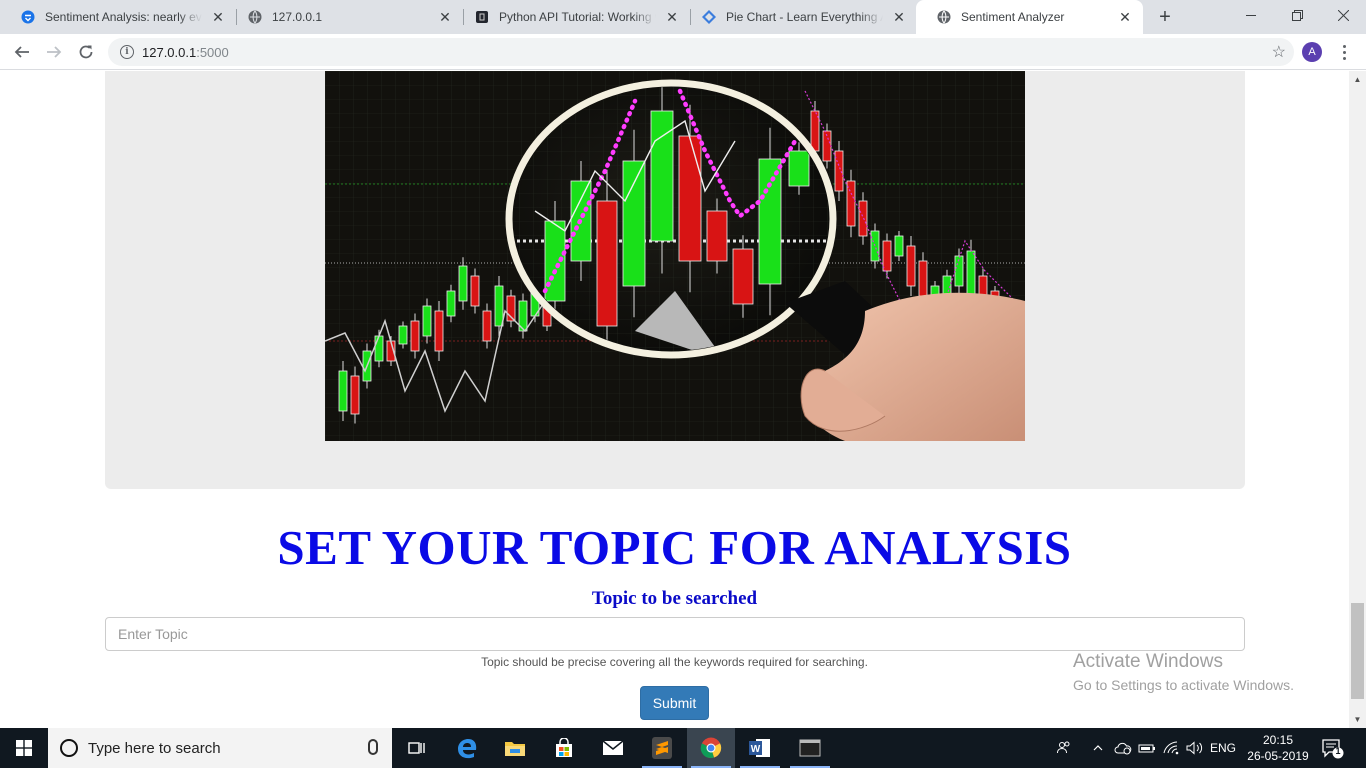 The image size is (1366, 768). I want to click on windows-taskbar: Type here to search W, so click(683, 748).